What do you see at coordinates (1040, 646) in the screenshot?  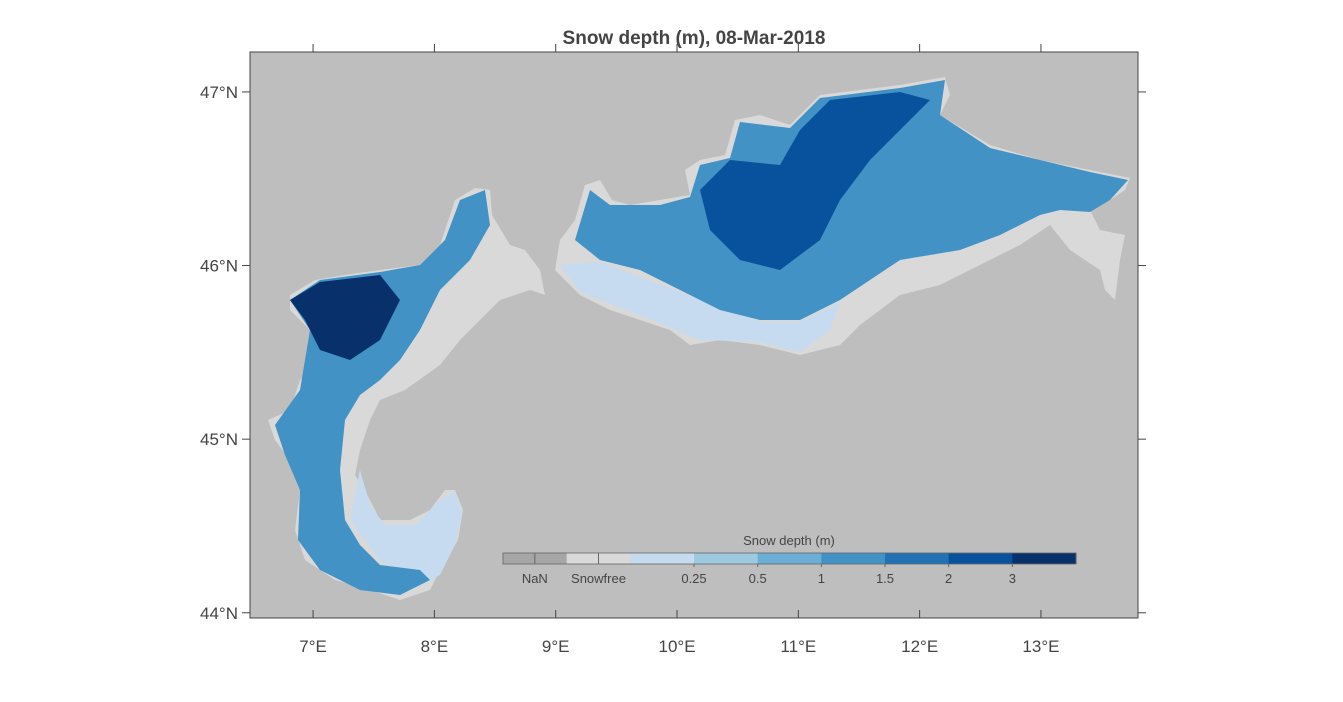 I see `x-tick-label: 13°E` at bounding box center [1040, 646].